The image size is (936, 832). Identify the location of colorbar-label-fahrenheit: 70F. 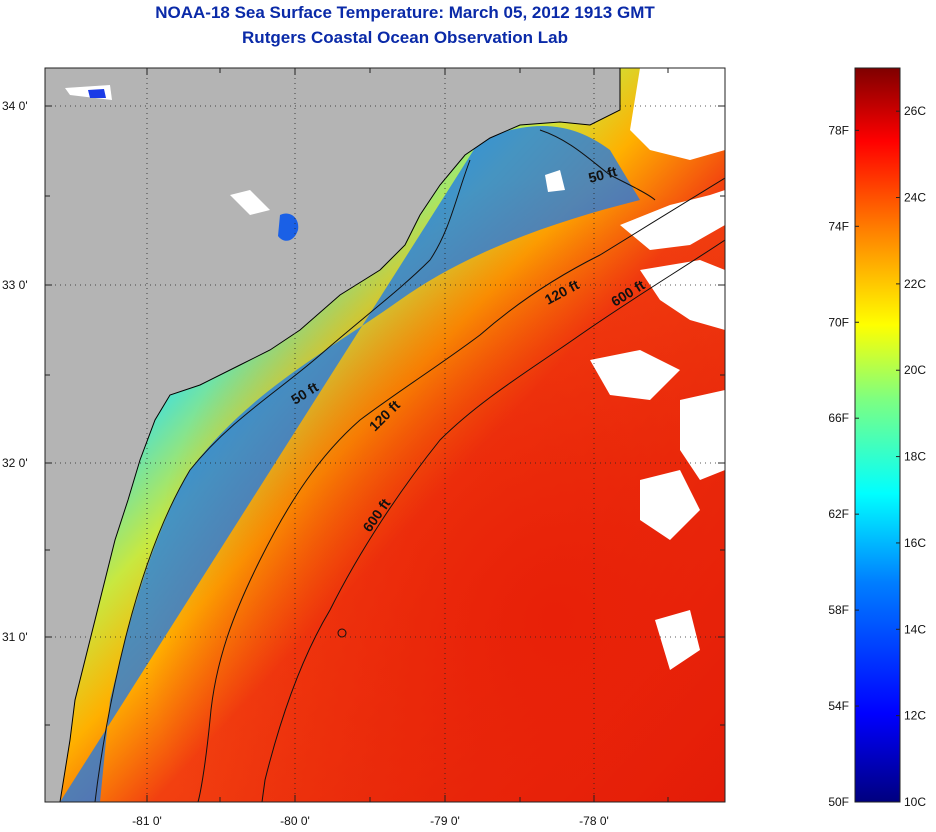
(838, 322).